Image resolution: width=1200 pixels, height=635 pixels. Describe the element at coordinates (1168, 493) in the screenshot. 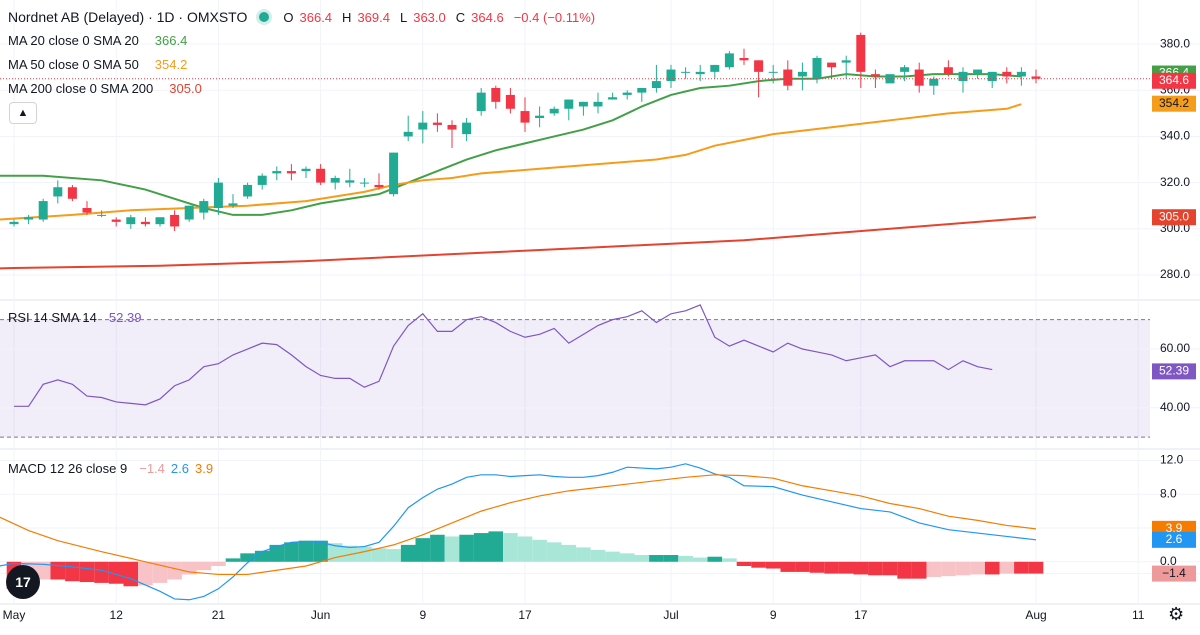

I see `macd-tick-label: 8.0` at that location.